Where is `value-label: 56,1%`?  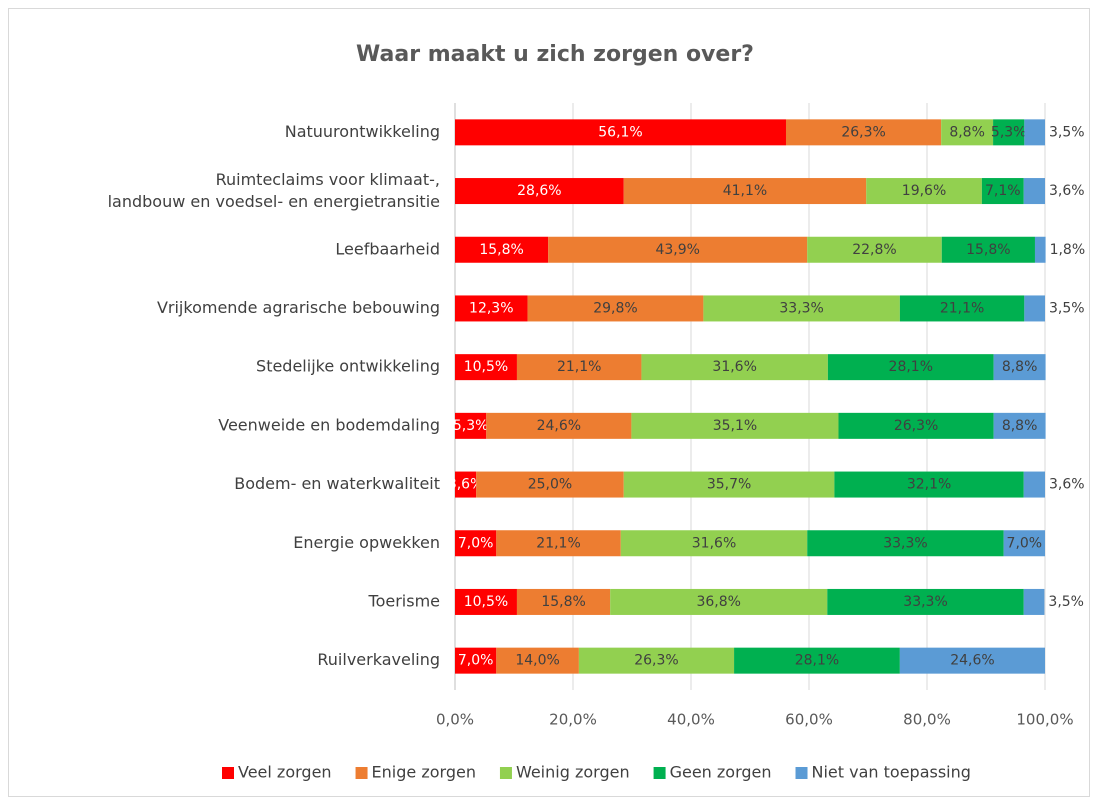 value-label: 56,1% is located at coordinates (620, 132).